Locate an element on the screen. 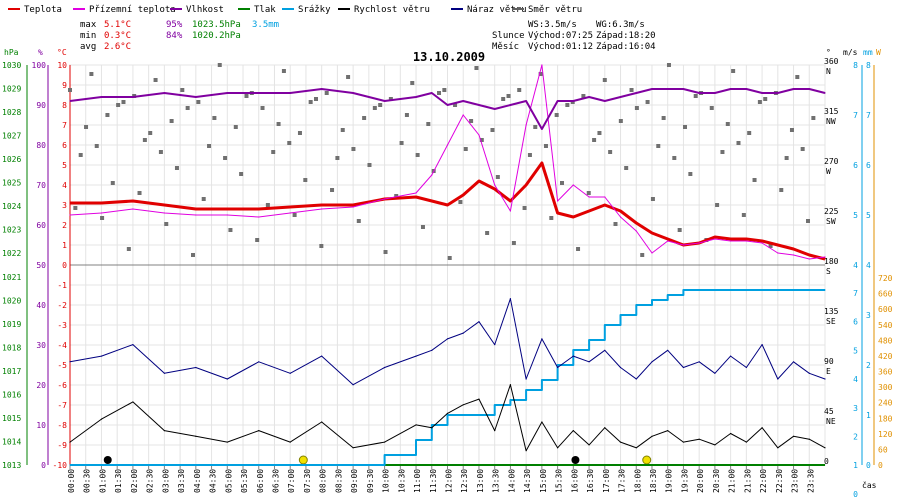 Image resolution: width=900 pixels, height=500 pixels. series-wind-speed is located at coordinates (447, 418).